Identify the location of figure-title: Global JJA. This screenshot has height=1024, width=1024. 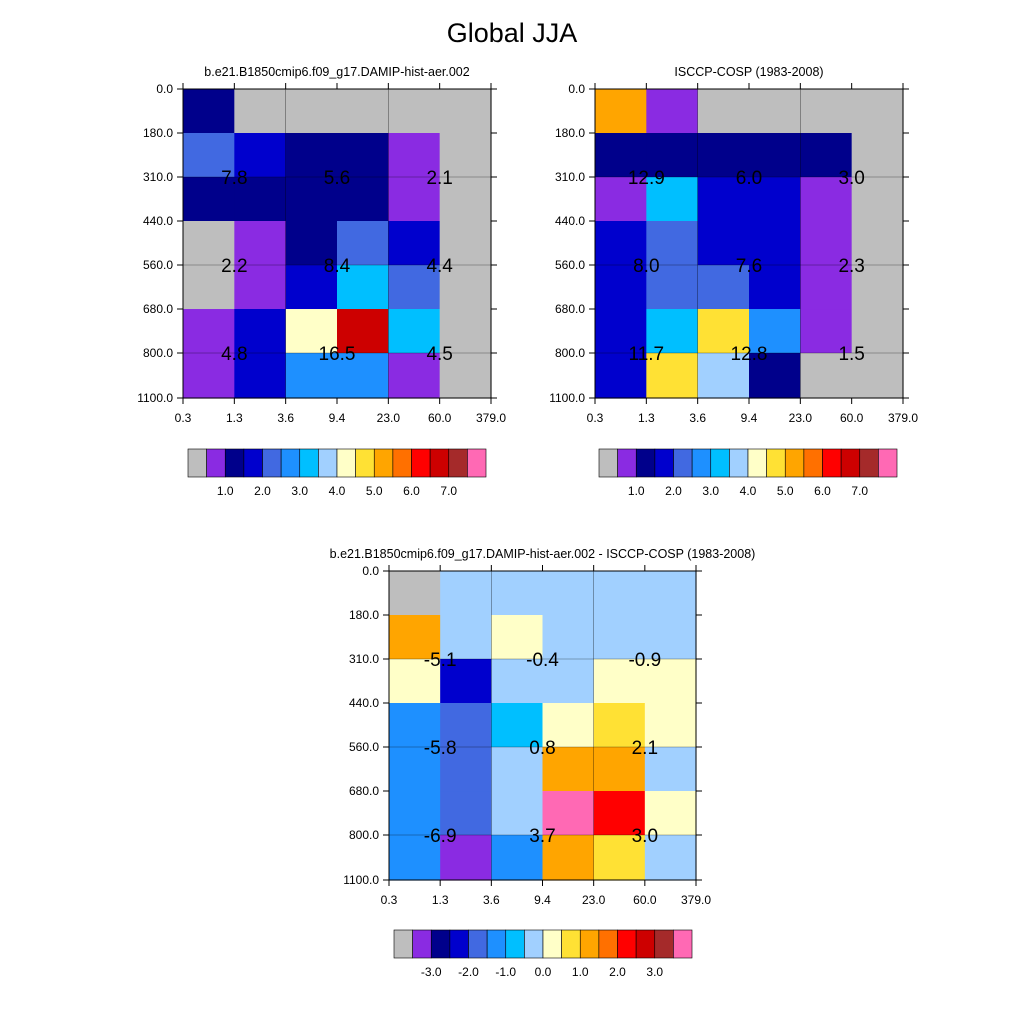
(512, 33).